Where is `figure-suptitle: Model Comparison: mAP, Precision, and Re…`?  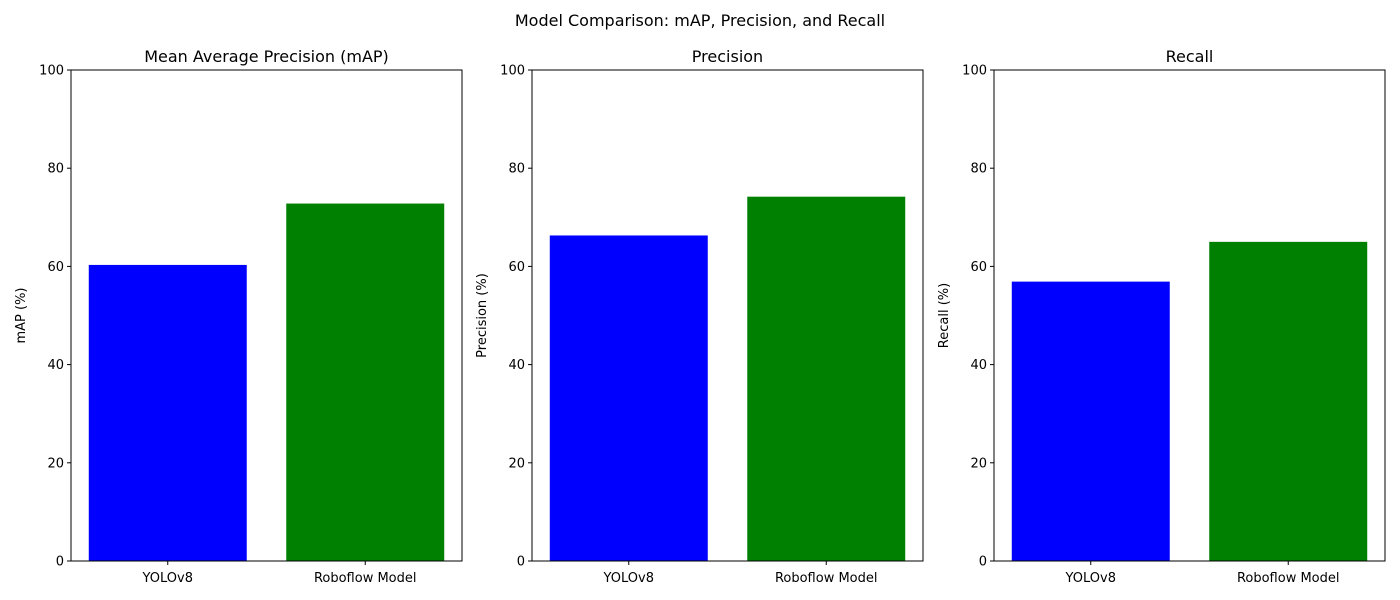 figure-suptitle: Model Comparison: mAP, Precision, and Re… is located at coordinates (700, 20).